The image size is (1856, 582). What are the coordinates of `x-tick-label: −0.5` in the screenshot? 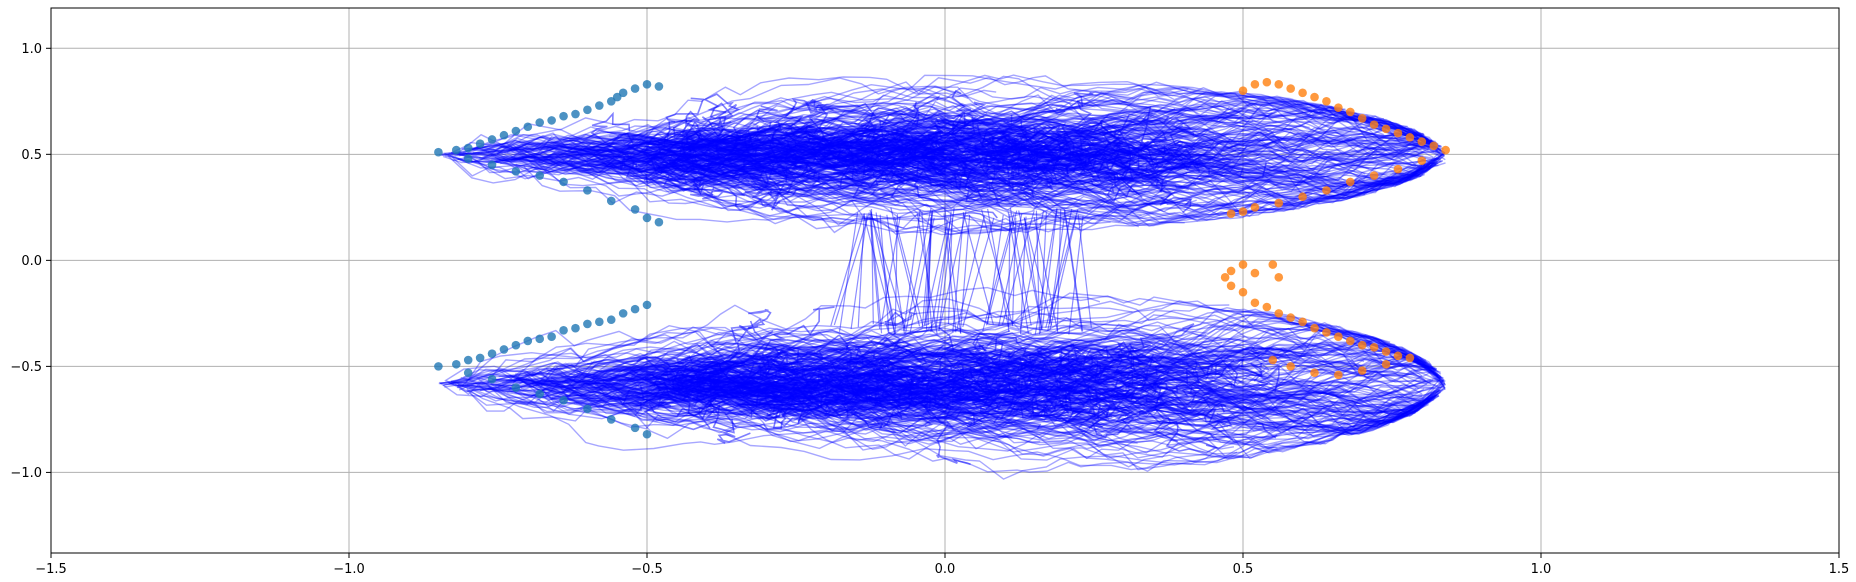 It's located at (647, 569).